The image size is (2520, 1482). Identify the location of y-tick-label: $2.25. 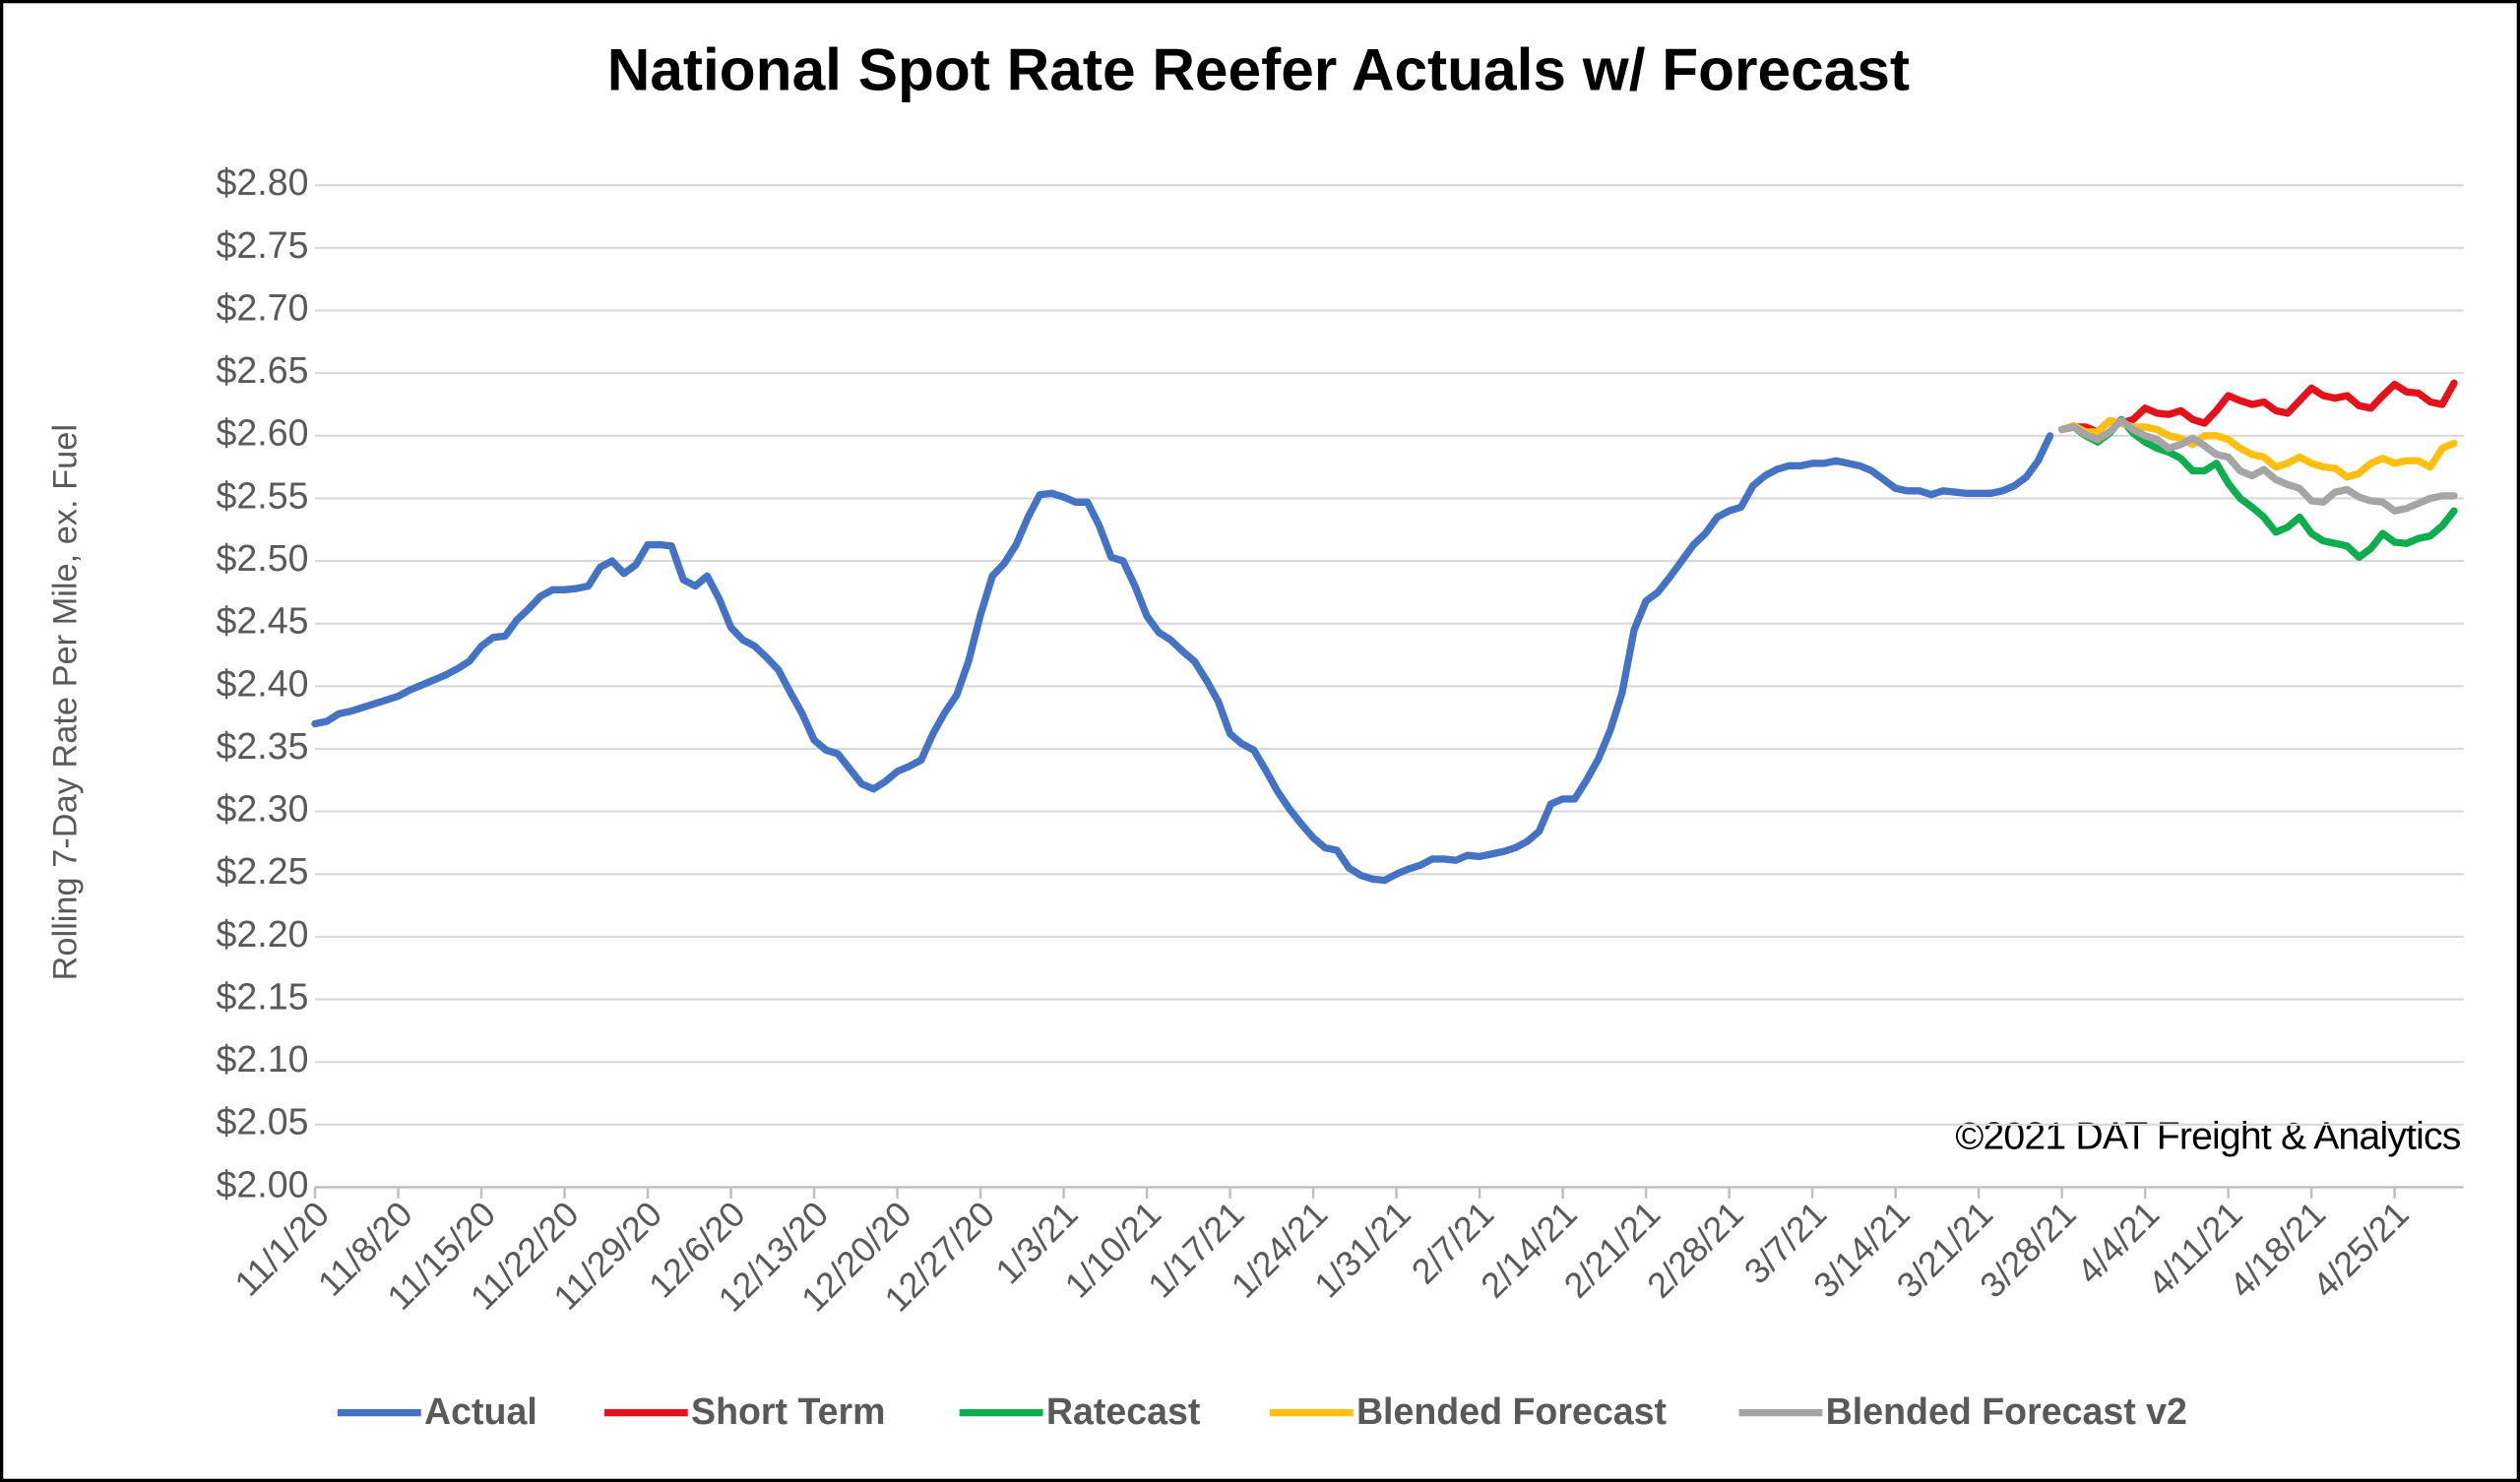
(263, 871).